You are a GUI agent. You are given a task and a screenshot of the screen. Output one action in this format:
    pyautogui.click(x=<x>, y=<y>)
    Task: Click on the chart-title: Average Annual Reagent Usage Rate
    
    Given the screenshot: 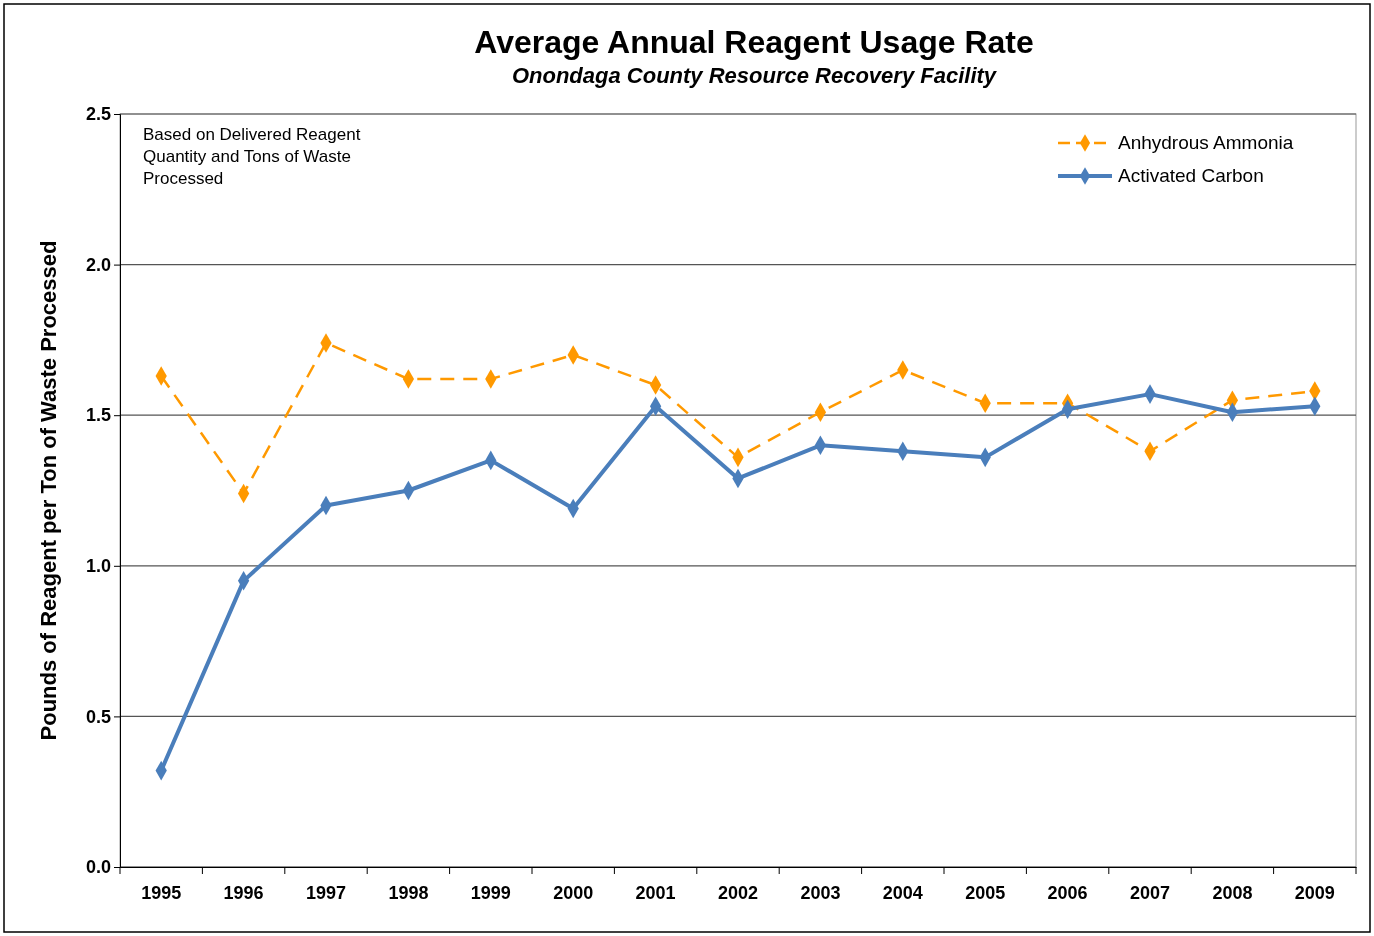 What is the action you would take?
    pyautogui.click(x=754, y=42)
    